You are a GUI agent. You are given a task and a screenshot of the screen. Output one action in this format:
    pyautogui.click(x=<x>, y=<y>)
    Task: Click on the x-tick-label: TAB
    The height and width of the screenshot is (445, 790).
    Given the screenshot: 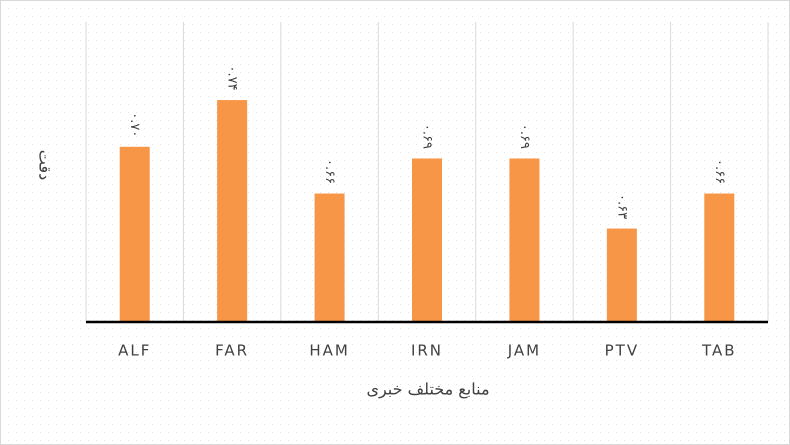 What is the action you would take?
    pyautogui.click(x=719, y=351)
    